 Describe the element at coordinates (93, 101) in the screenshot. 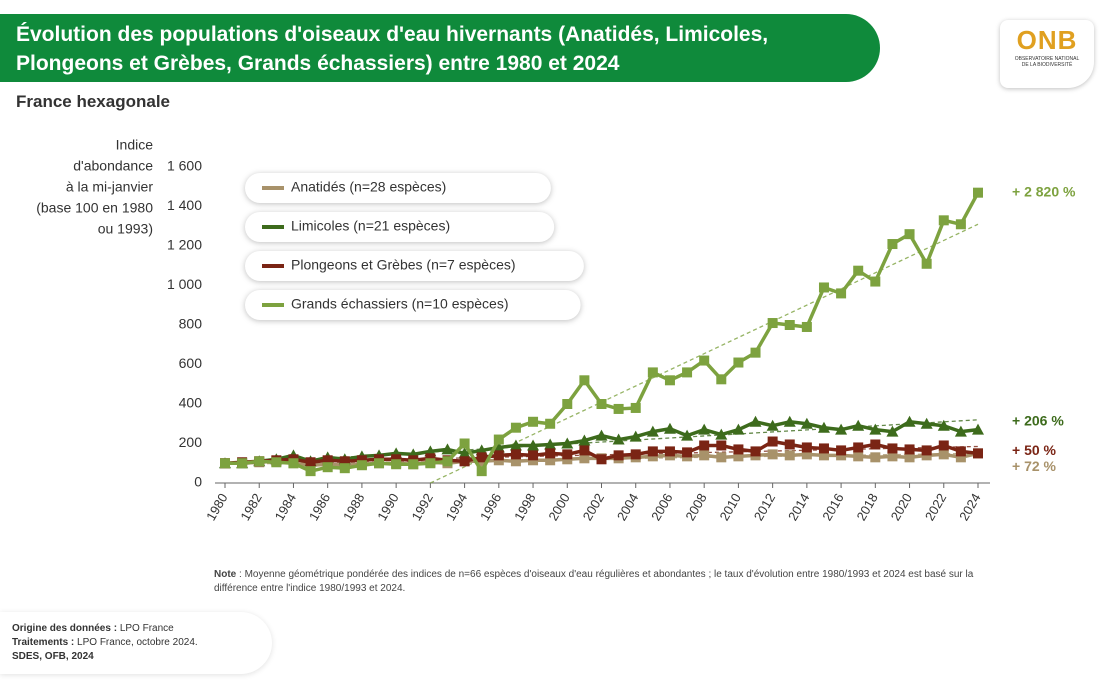

I see `subtitle: France hexagonale` at that location.